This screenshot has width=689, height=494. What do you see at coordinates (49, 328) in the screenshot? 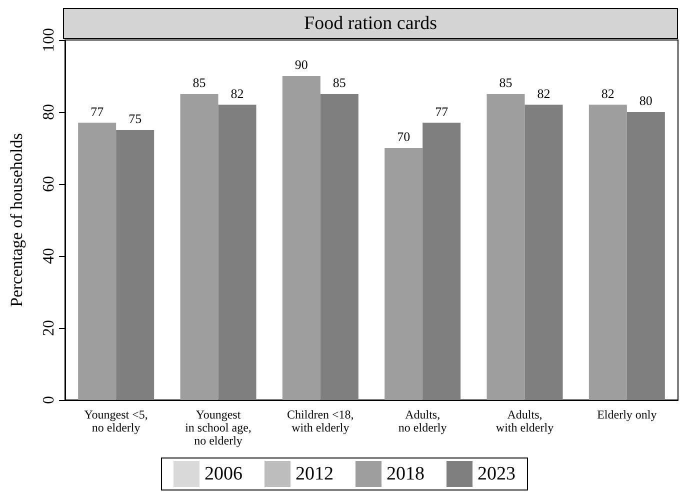
I see `y-tick-label: 20` at bounding box center [49, 328].